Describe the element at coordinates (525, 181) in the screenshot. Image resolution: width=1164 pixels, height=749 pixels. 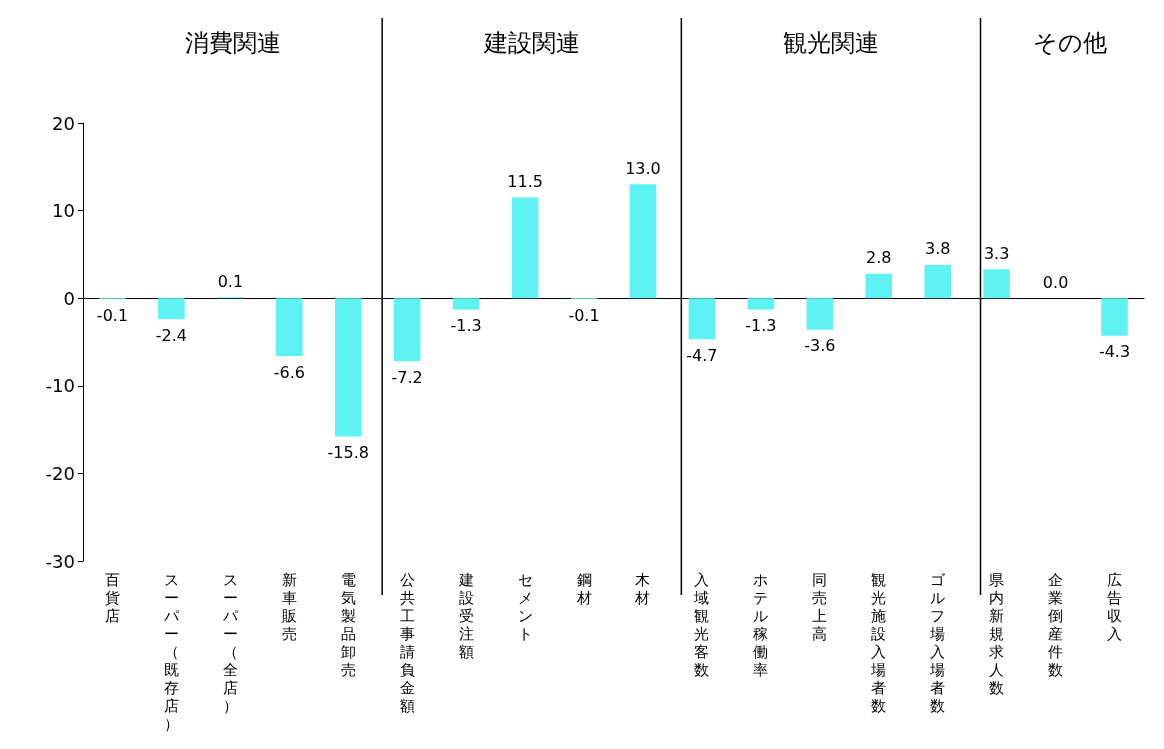
I see `data-label: 11.5` at that location.